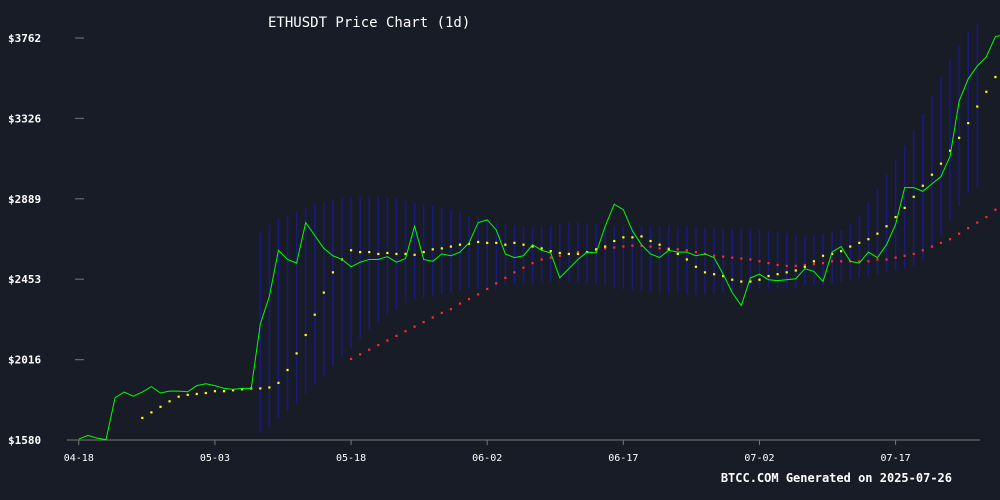 The height and width of the screenshot is (500, 1000). I want to click on chart-title: ETHUSDT Price Chart (1d), so click(369, 23).